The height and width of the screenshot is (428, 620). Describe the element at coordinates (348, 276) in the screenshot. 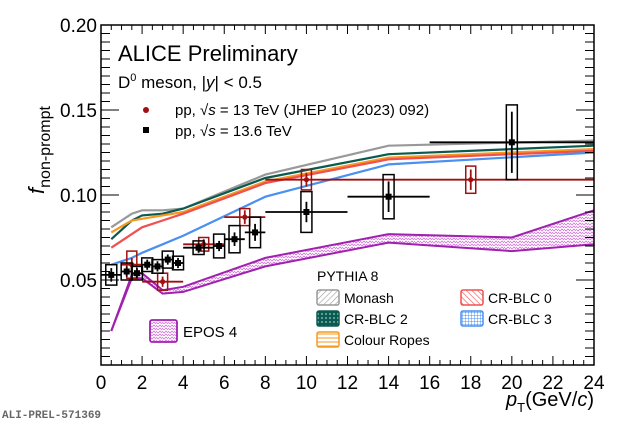

I see `legend-models-title: PYTHIA 8` at that location.